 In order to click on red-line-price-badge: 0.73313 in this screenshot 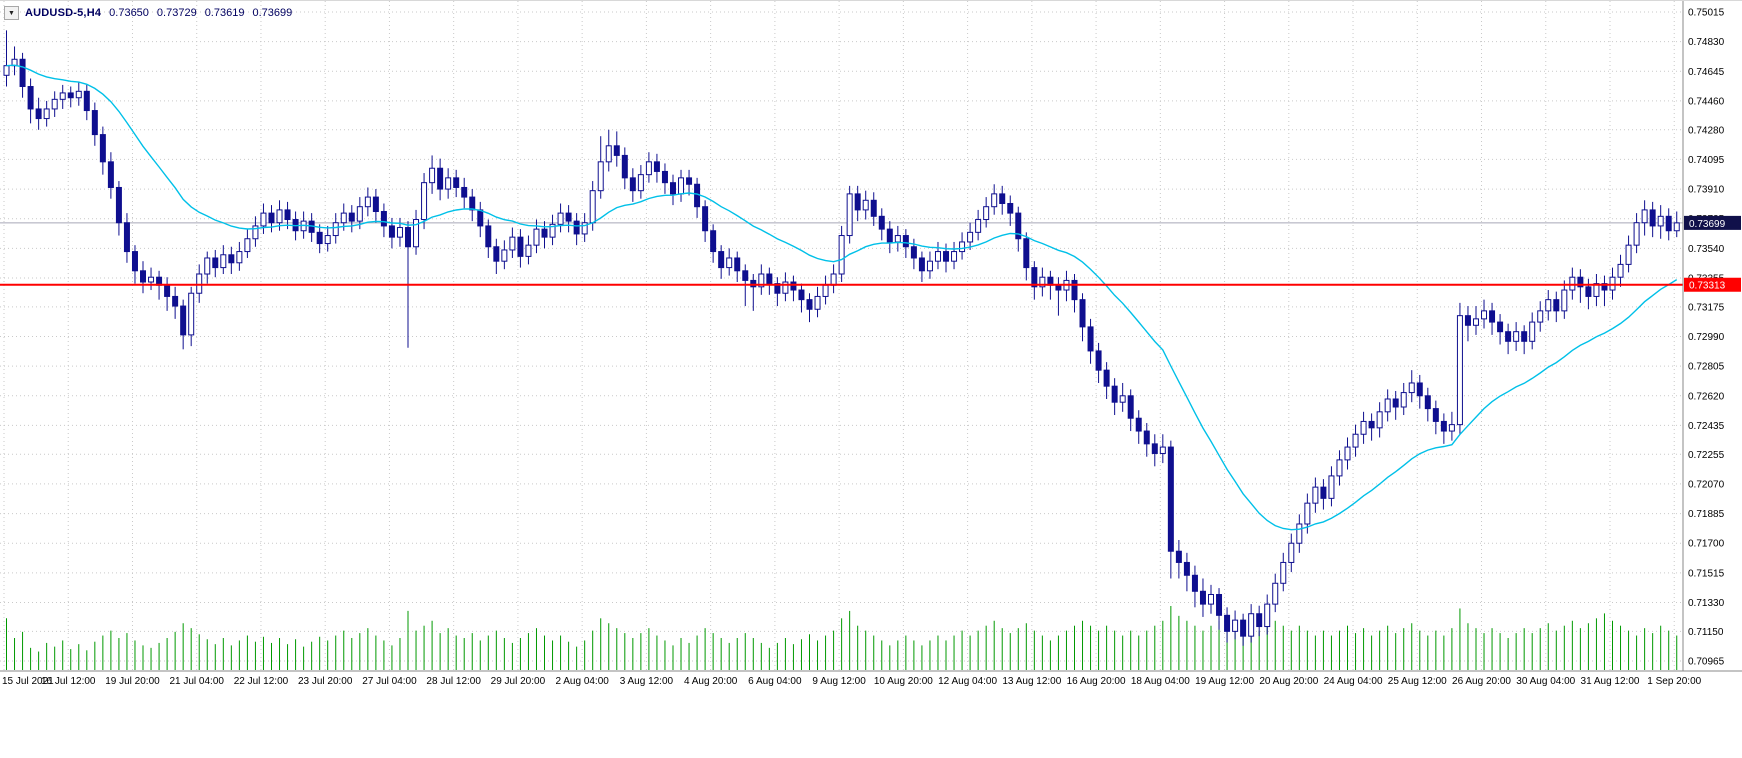, I will do `click(1712, 284)`.